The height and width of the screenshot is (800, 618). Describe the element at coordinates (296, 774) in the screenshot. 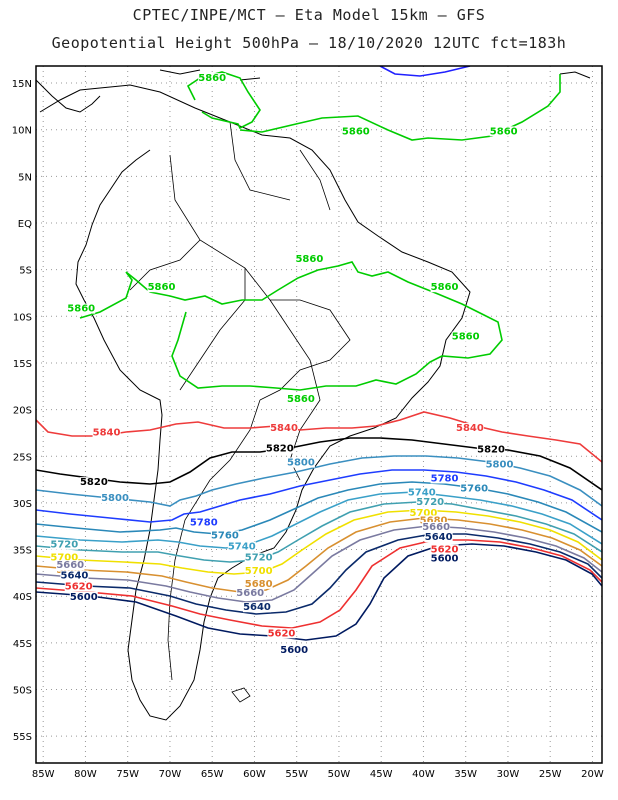

I see `lon-tick-label: 55W` at that location.